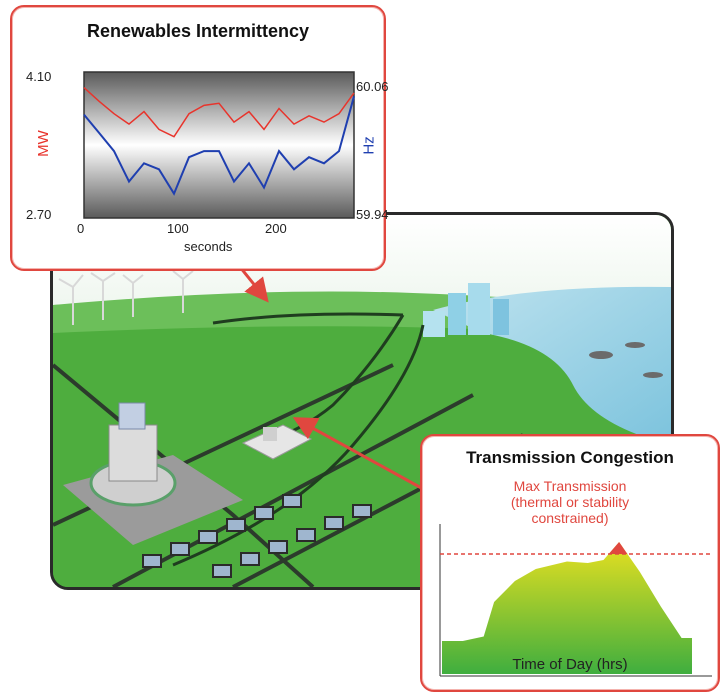 This screenshot has height=696, width=727. What do you see at coordinates (178, 228) in the screenshot?
I see `x-tick-100: 100` at bounding box center [178, 228].